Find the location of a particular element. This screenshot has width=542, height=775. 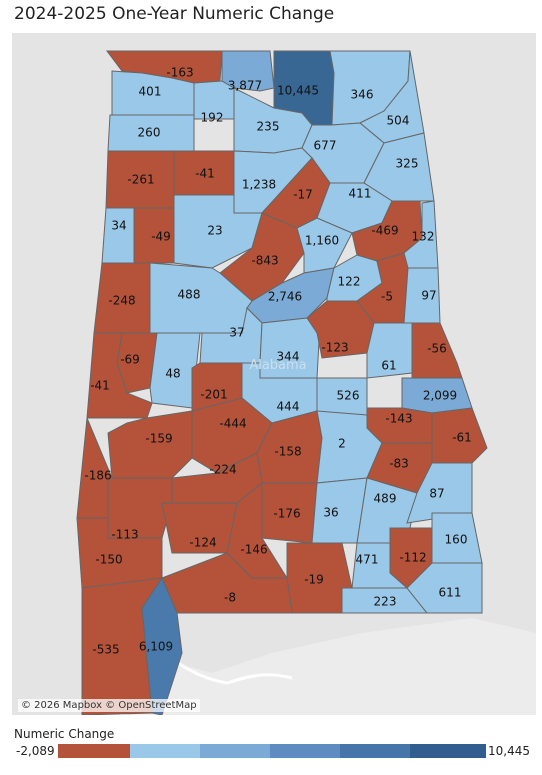

county-label-wilcox: -224 is located at coordinates (222, 470).